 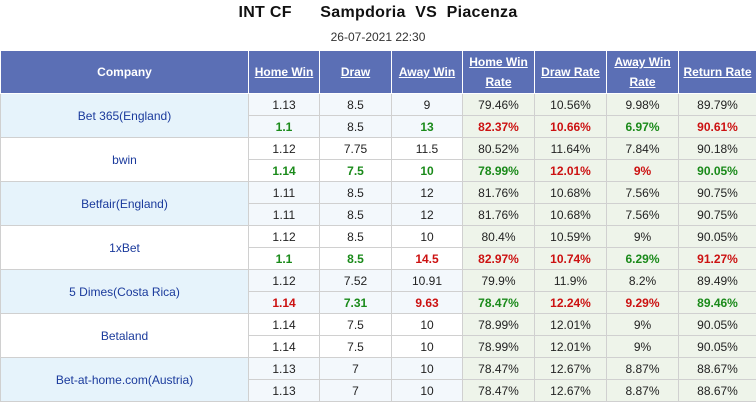 I want to click on league-name: INT CF, so click(x=265, y=12).